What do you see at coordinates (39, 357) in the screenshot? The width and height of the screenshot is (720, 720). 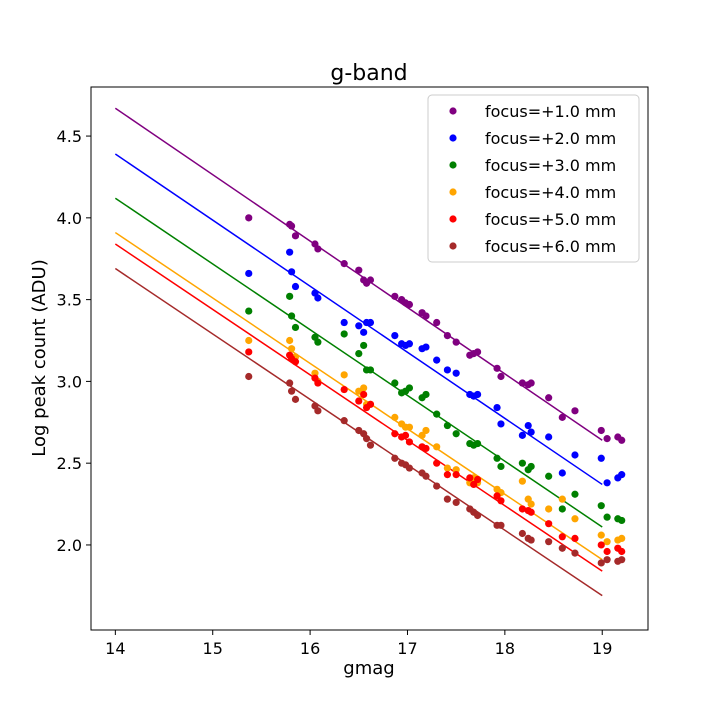 I see `y-axis-label: Log peak count (ADU)` at bounding box center [39, 357].